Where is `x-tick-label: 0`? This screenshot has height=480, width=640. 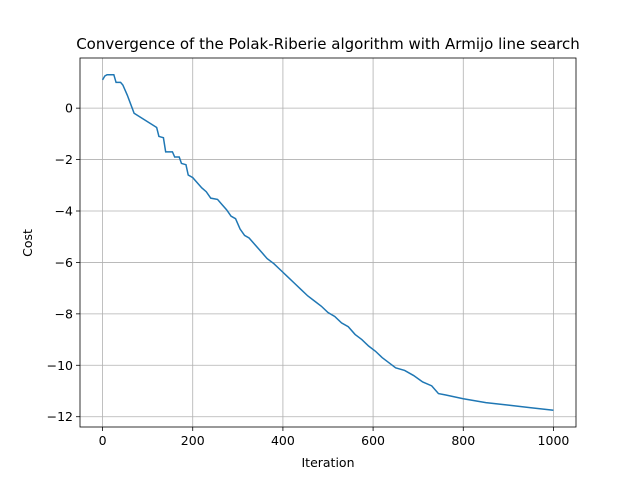 x-tick-label: 0 is located at coordinates (103, 440).